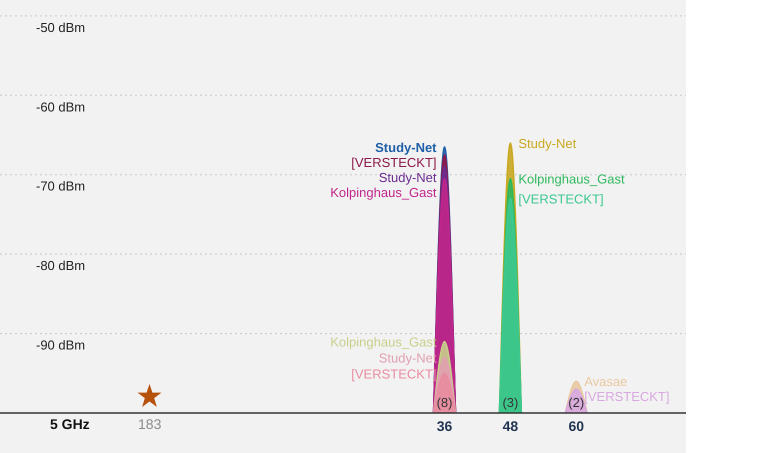 This screenshot has height=453, width=777. I want to click on annotation: (3), so click(510, 402).